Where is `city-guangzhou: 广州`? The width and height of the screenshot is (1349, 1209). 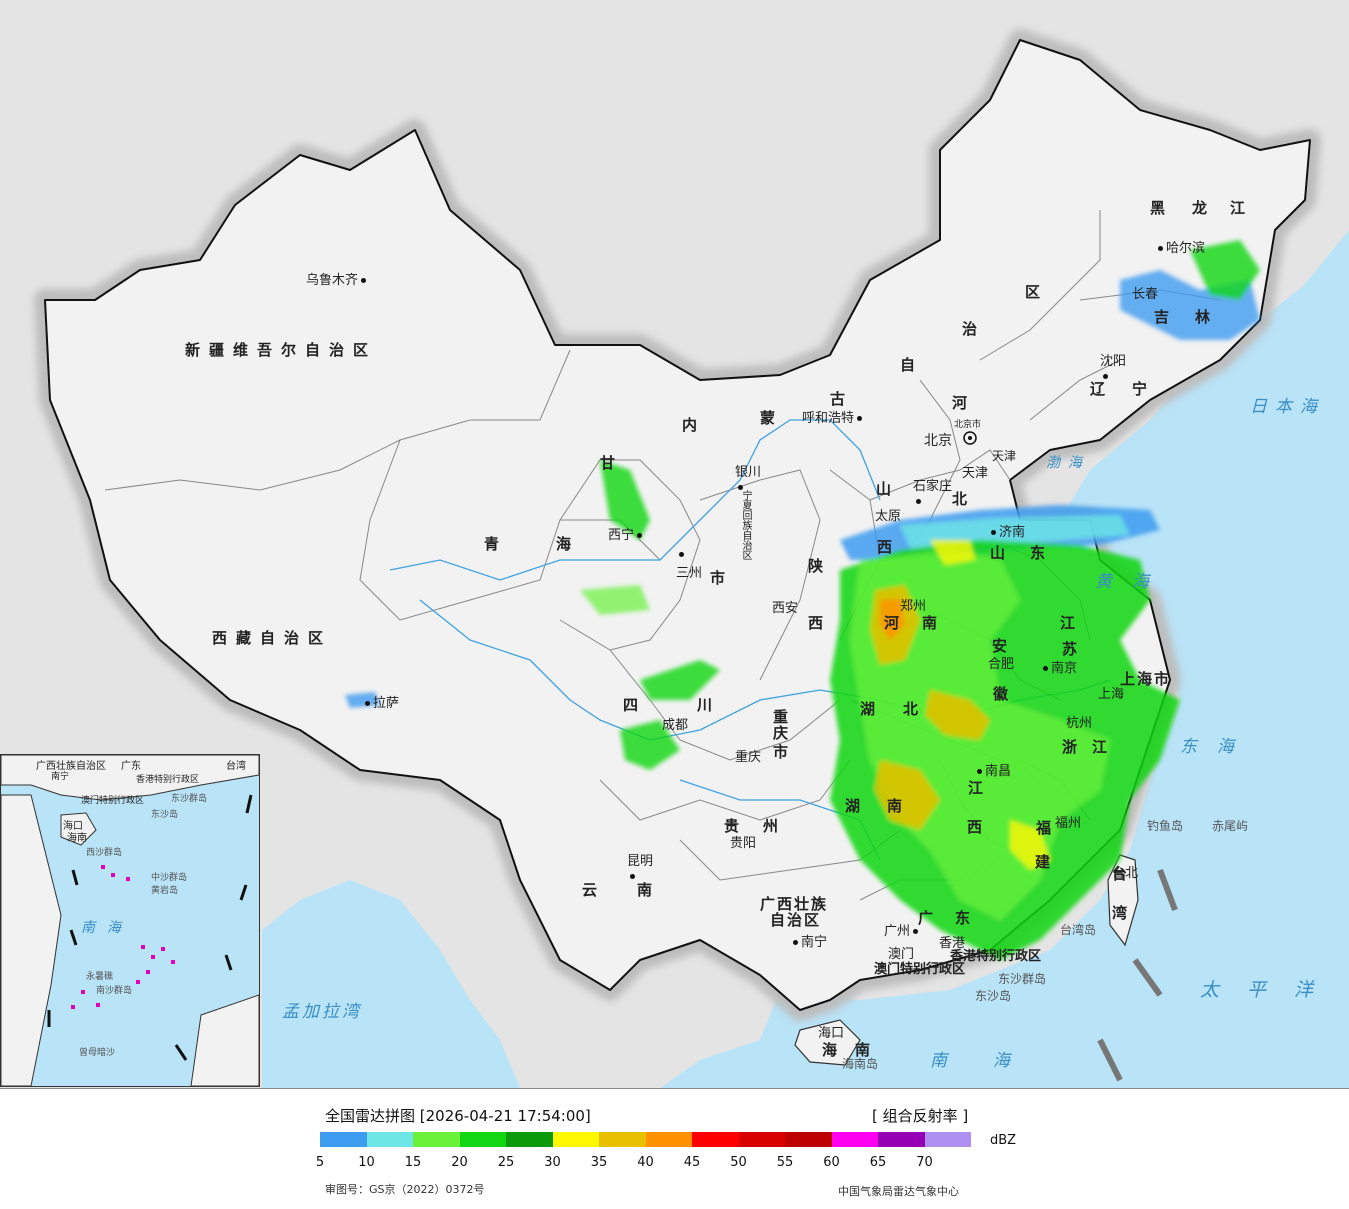
city-guangzhou: 广州 is located at coordinates (902, 929).